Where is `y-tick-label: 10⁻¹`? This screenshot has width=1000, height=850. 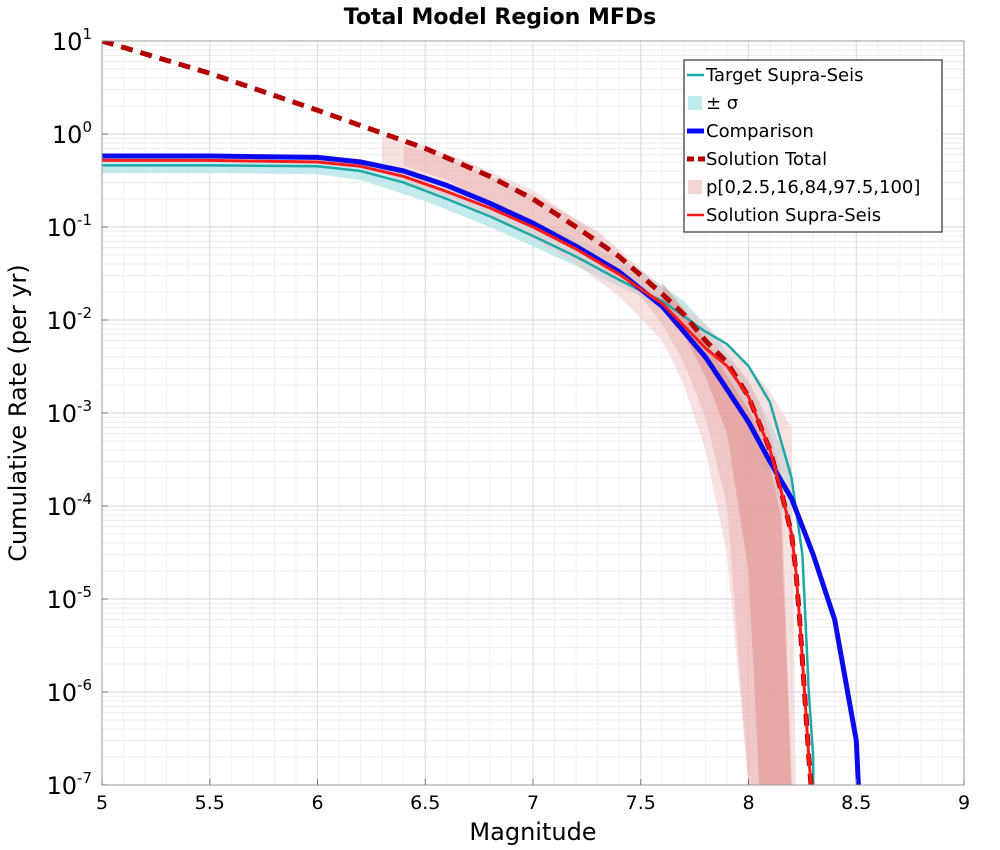
y-tick-label: 10⁻¹ is located at coordinates (69, 226).